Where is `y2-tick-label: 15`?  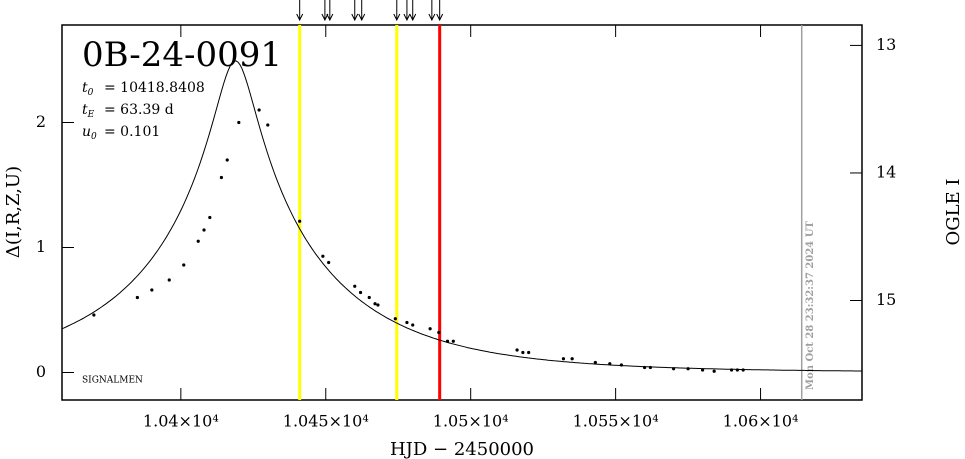 y2-tick-label: 15 is located at coordinates (886, 299).